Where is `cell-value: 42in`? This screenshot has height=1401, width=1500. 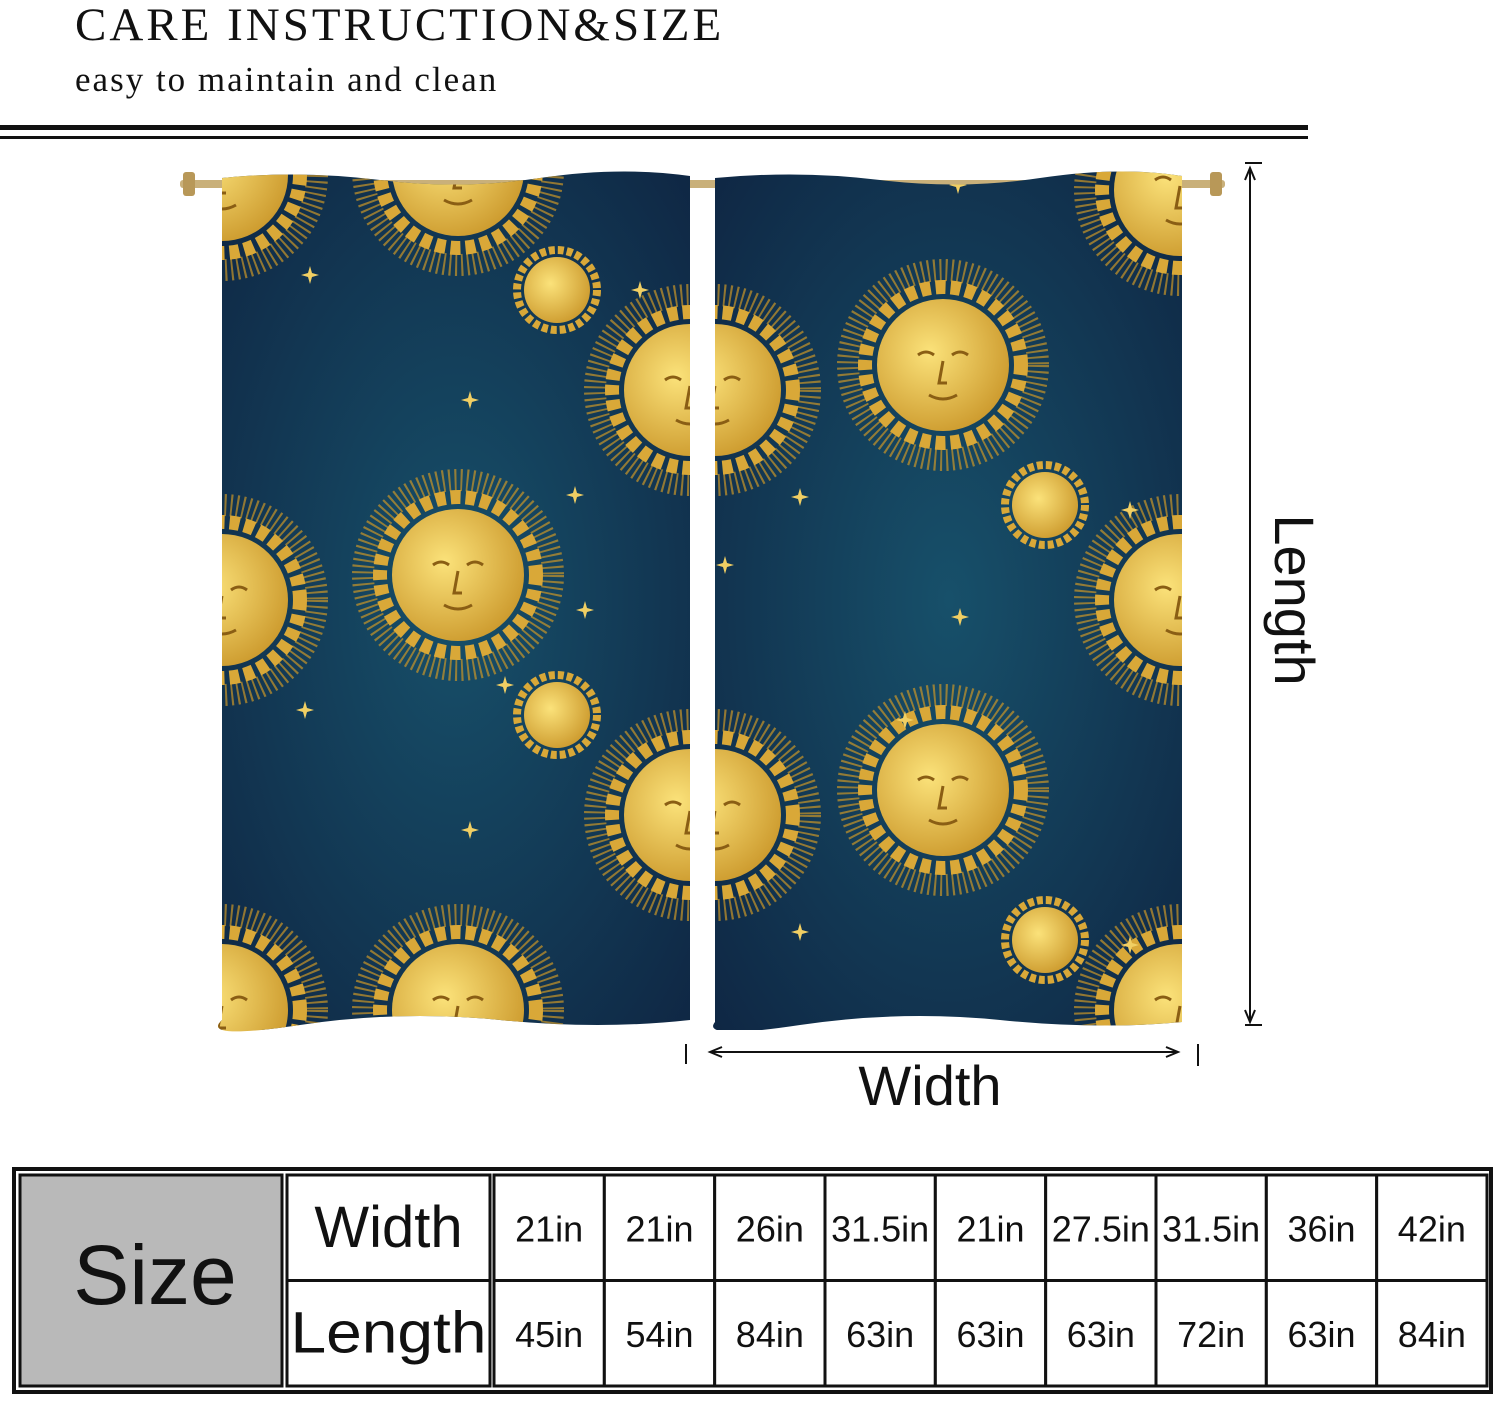
cell-value: 42in is located at coordinates (1432, 1228).